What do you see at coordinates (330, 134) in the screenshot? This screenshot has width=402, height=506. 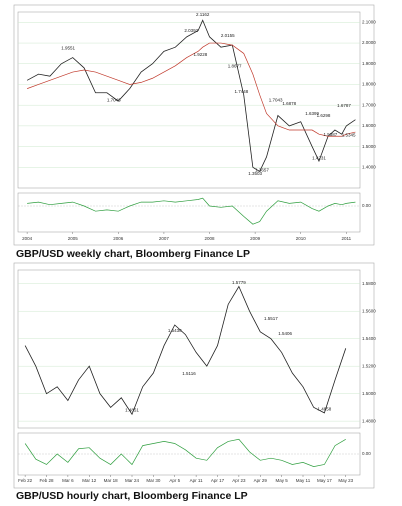 I see `price-annotation: 1.5387` at bounding box center [330, 134].